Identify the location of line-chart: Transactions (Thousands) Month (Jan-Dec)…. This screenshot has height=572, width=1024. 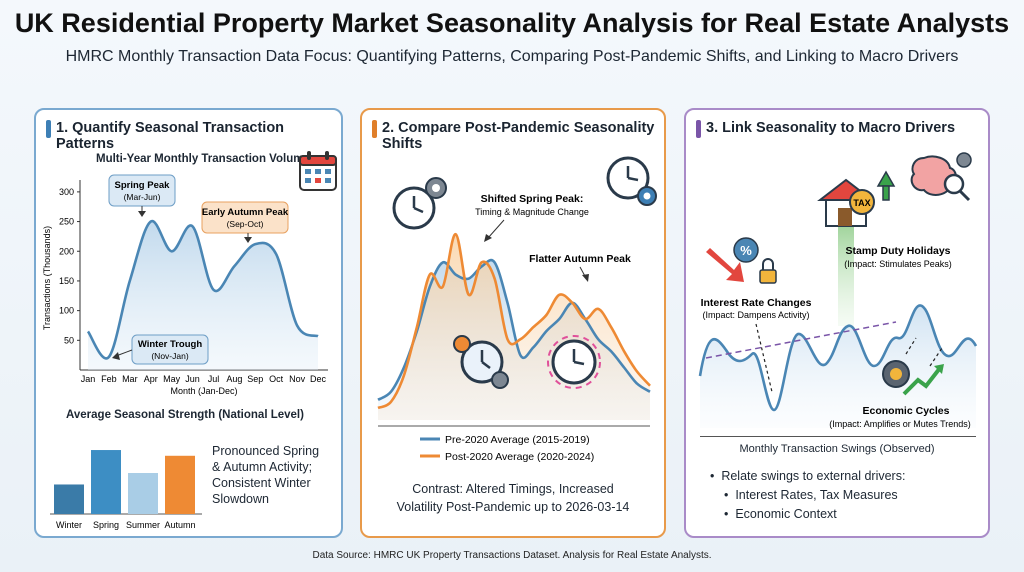
(185, 285).